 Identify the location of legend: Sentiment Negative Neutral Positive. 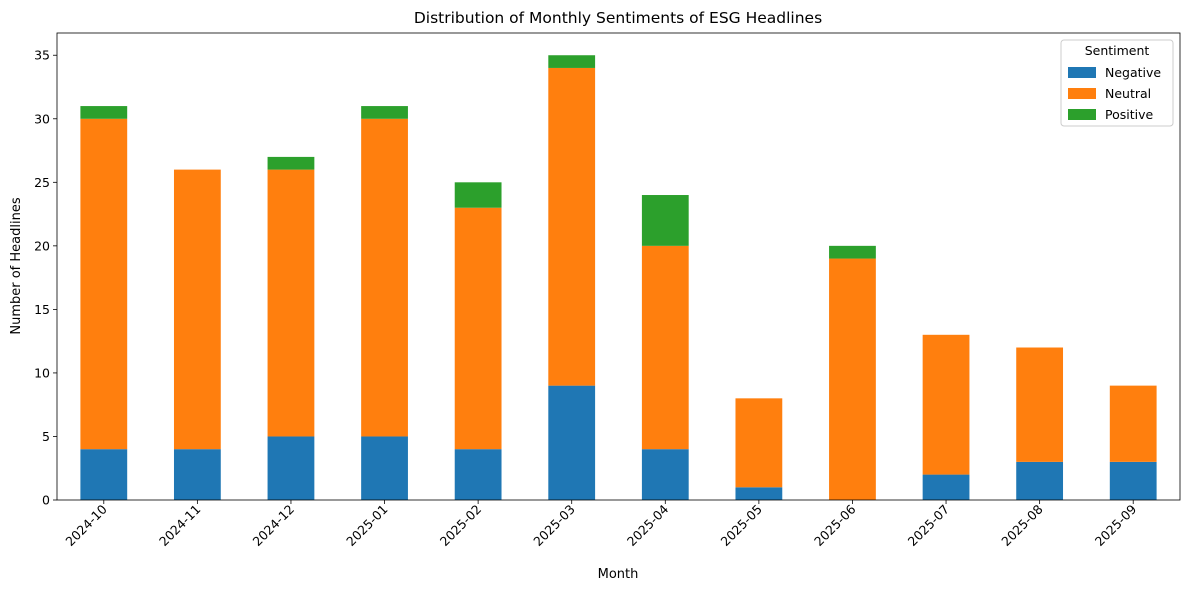
(1117, 83).